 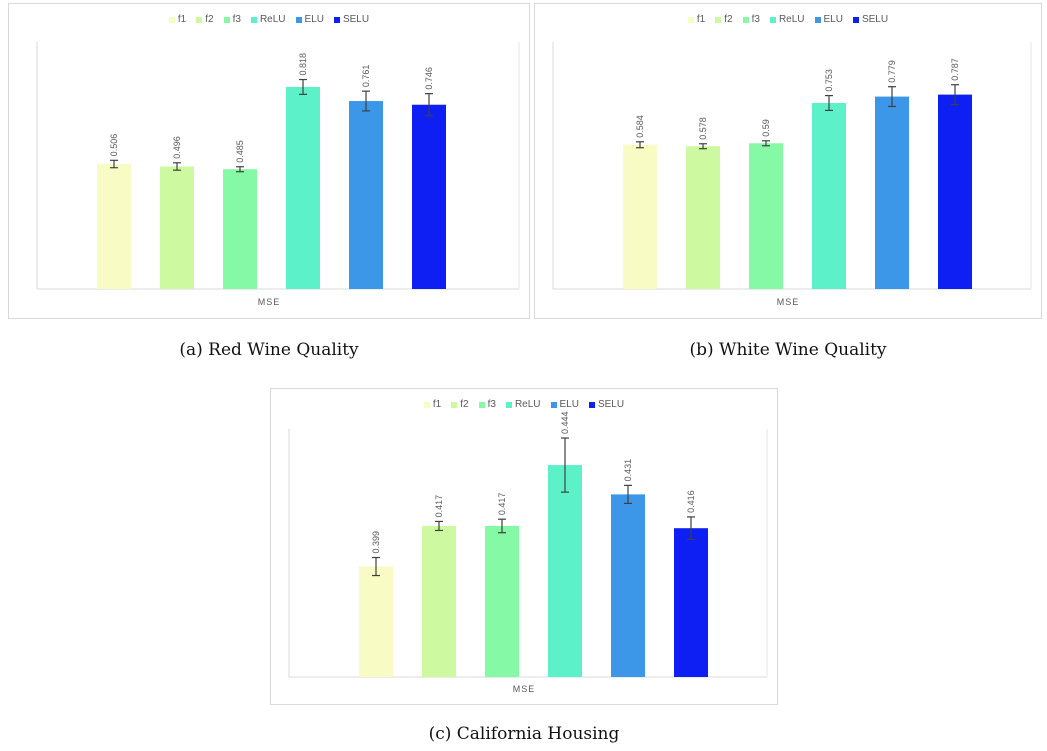 What do you see at coordinates (177, 147) in the screenshot?
I see `data-label-f2: 0.496` at bounding box center [177, 147].